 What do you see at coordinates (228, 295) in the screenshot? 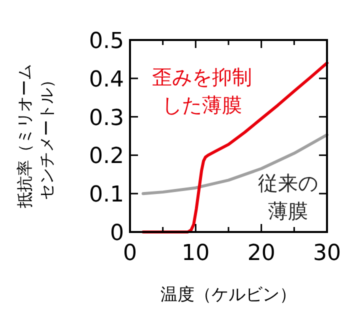
I see `x-axis-title: 温度（ケルビン）` at bounding box center [228, 295].